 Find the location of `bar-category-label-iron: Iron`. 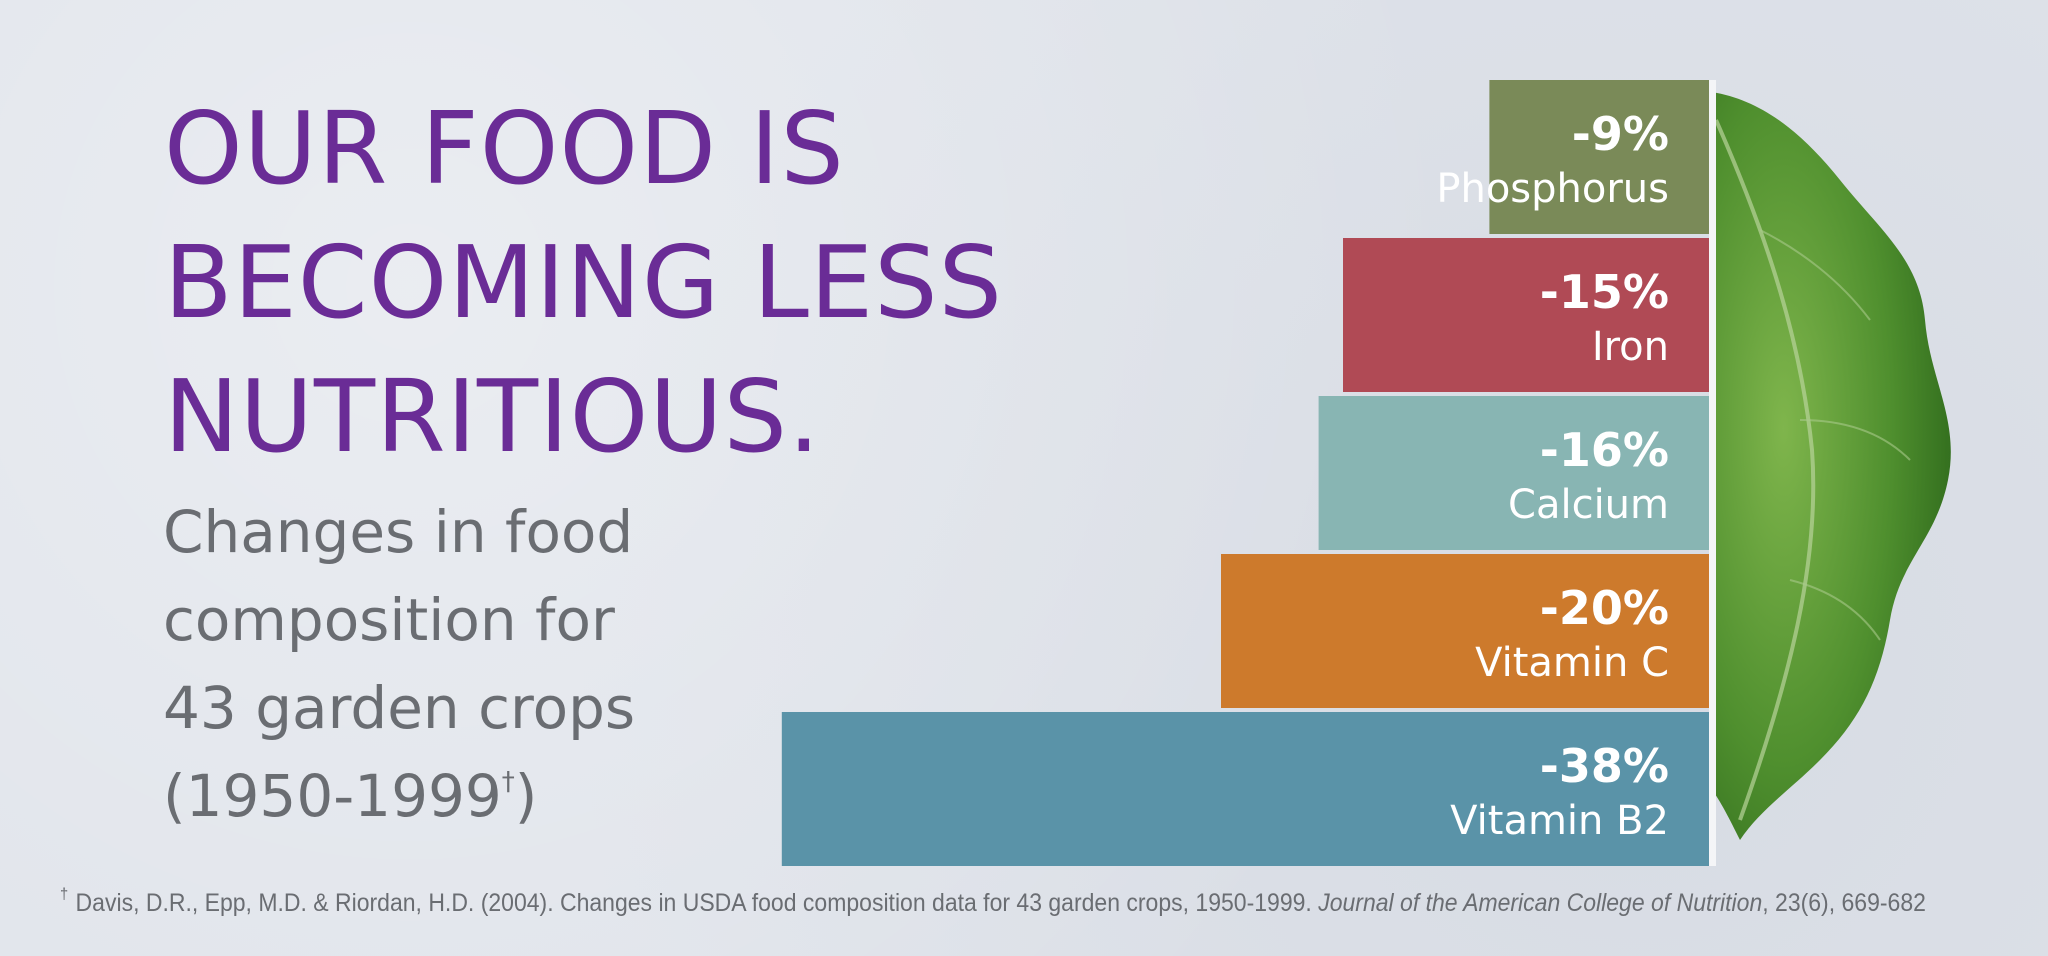

bar-category-label-iron: Iron is located at coordinates (1630, 347).